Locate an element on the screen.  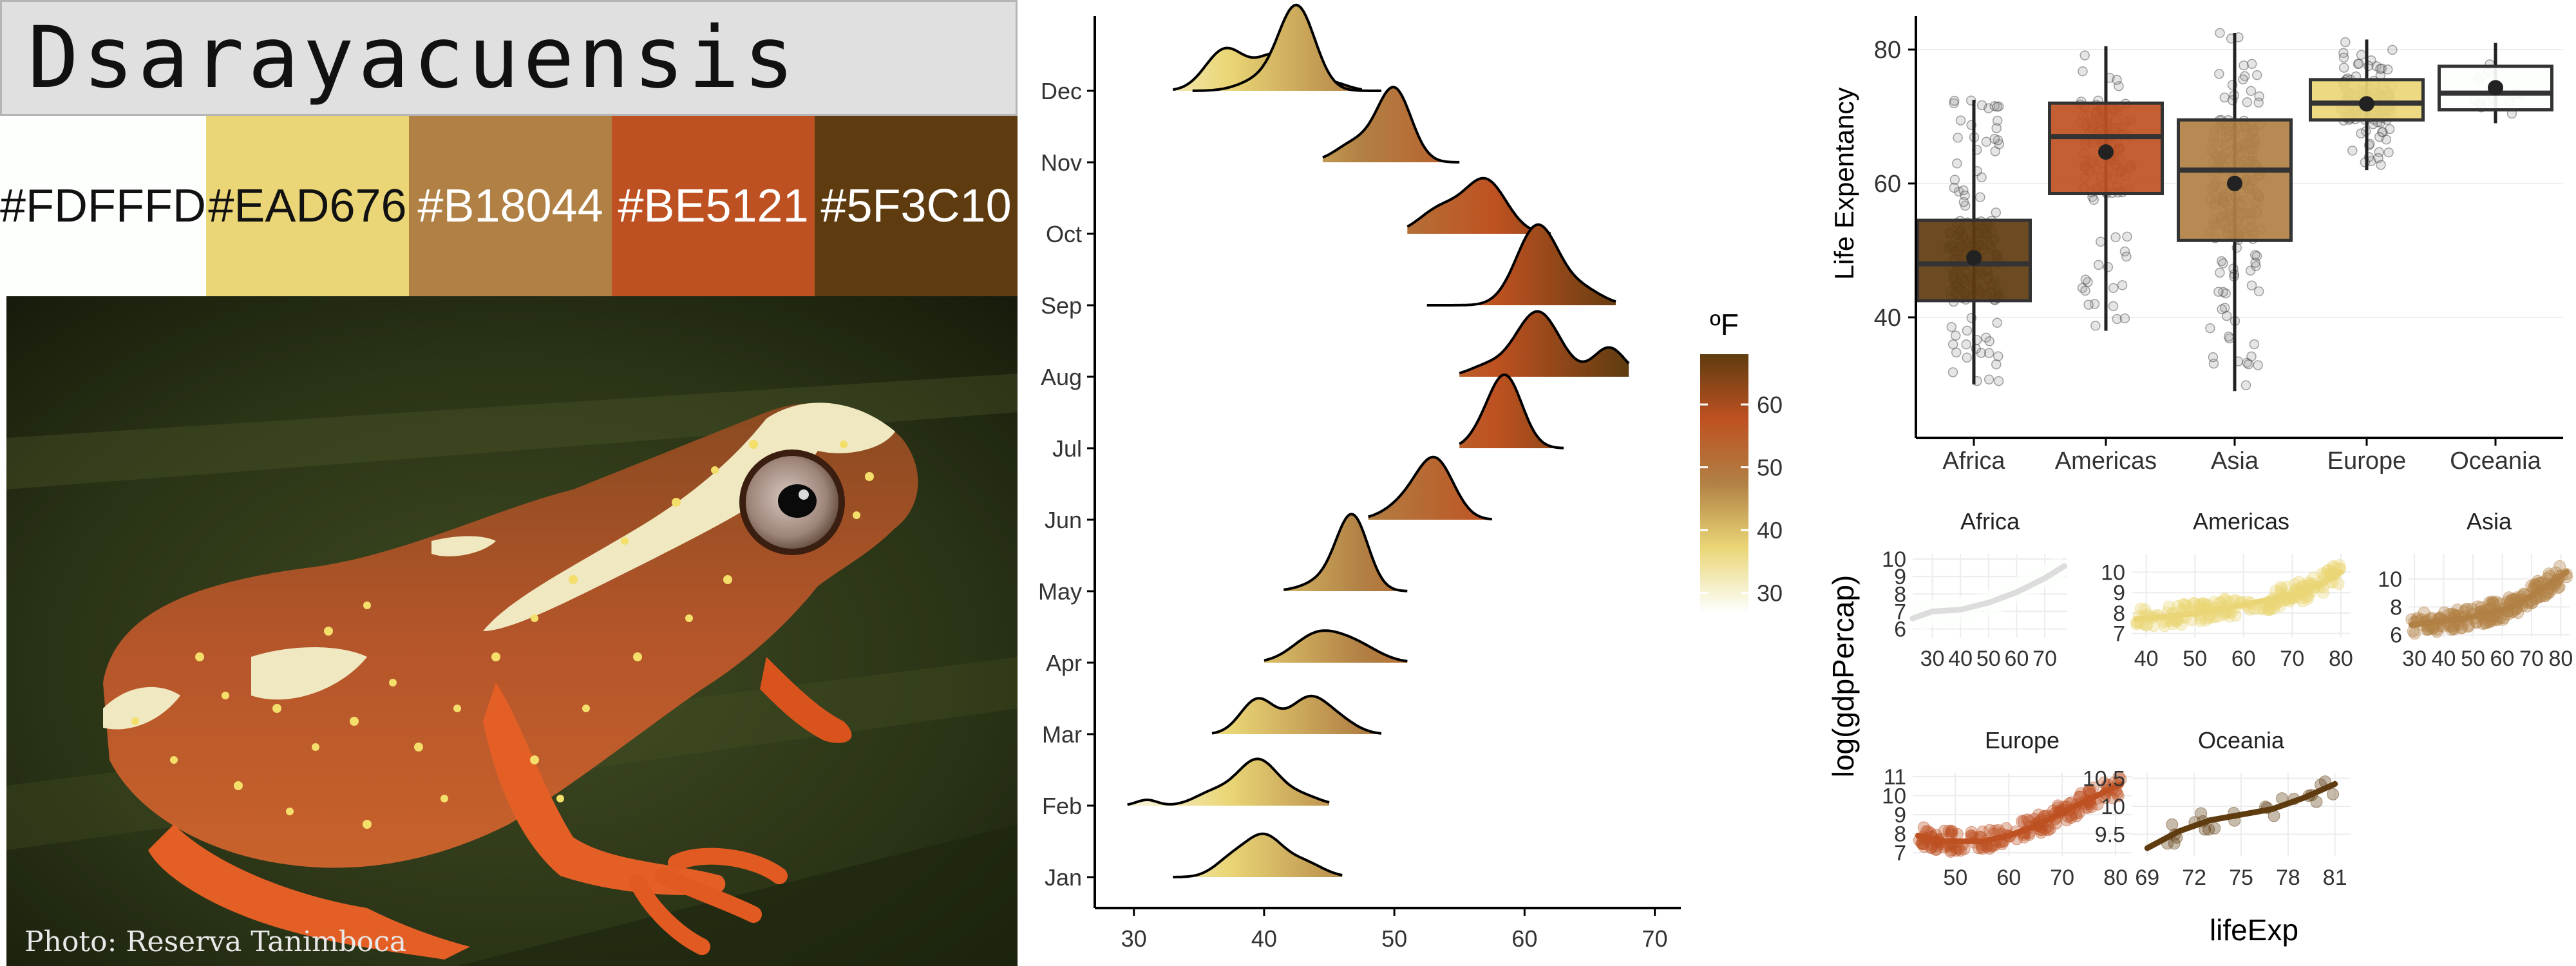
swatch-label: #FDFFFD is located at coordinates (103, 206).